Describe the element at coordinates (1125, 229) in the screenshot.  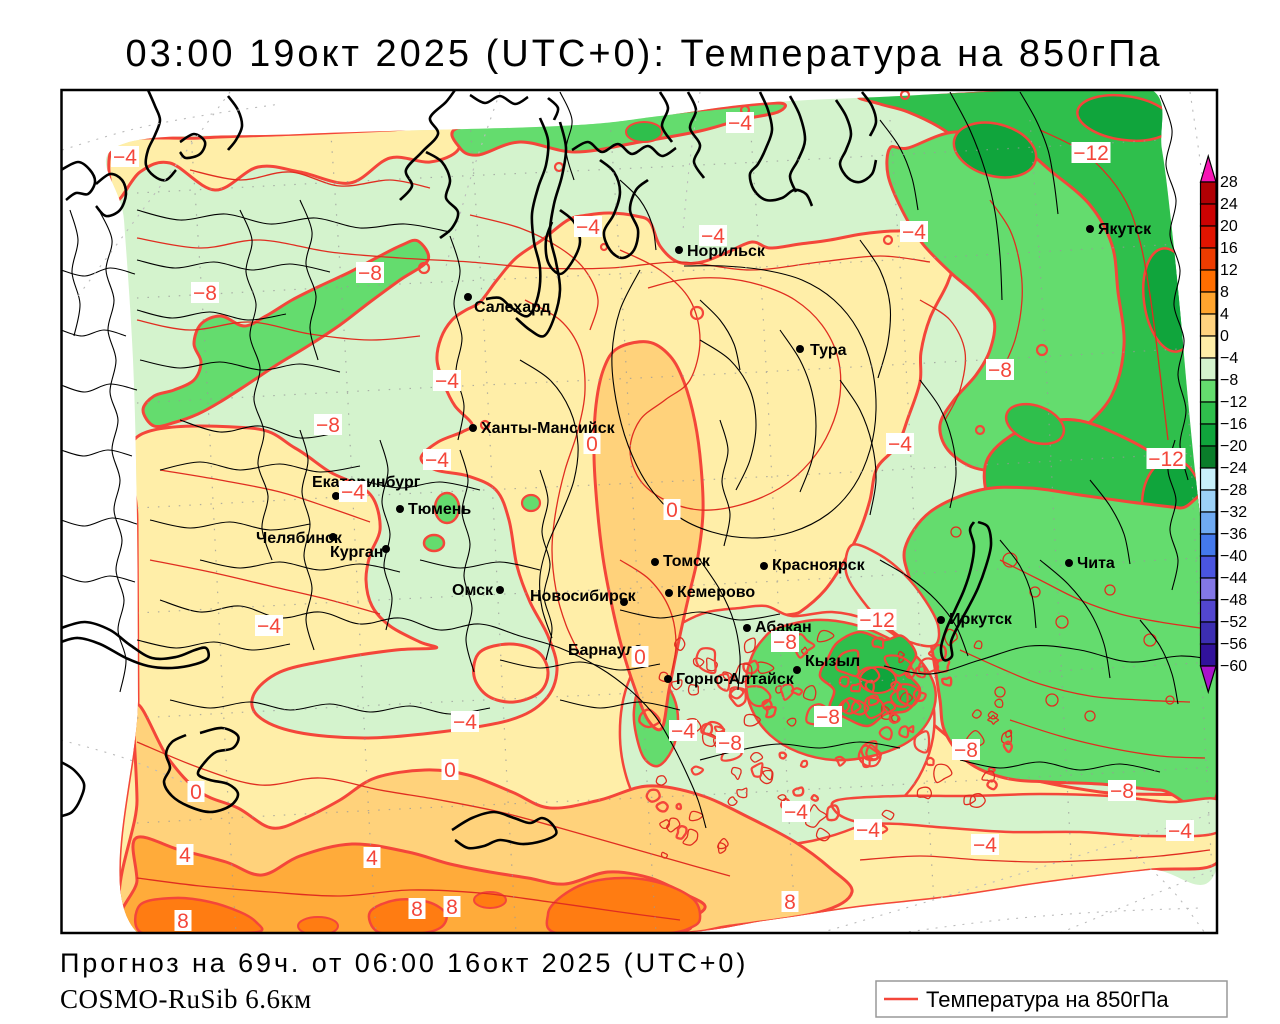
I see `svg-text: Якутск` at that location.